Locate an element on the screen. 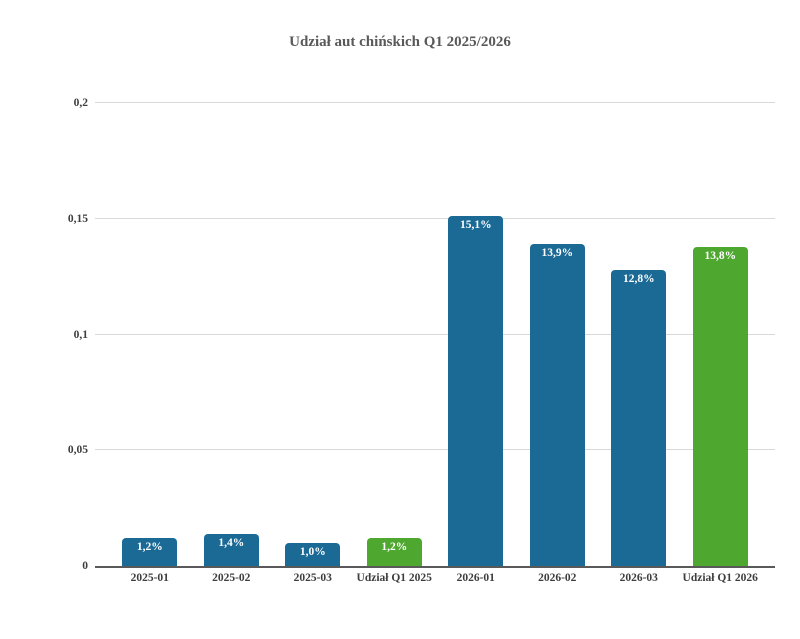 This screenshot has height=639, width=800. bar-slot: 12,8% is located at coordinates (639, 334).